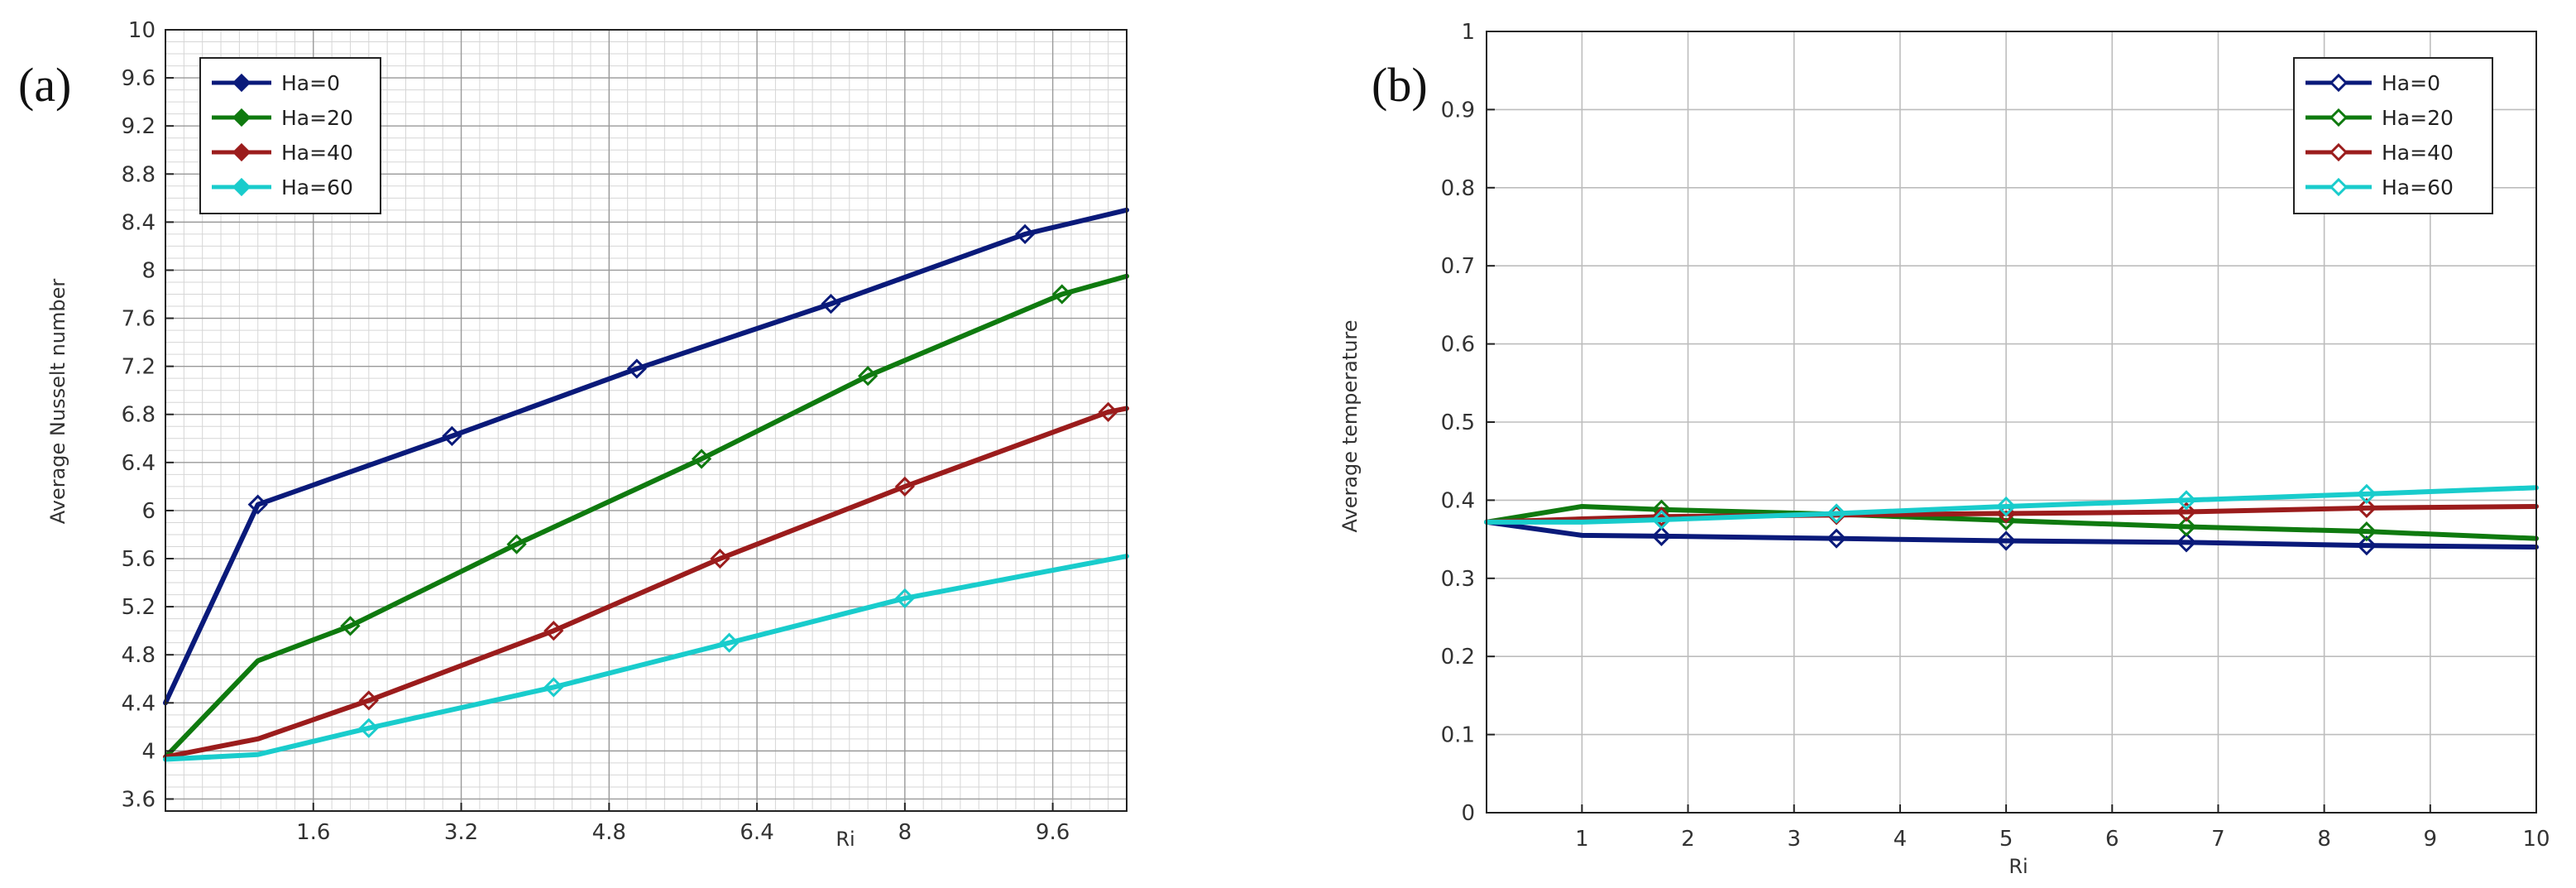  I want to click on panel-a-legend-label-1: Ha=20, so click(317, 118).